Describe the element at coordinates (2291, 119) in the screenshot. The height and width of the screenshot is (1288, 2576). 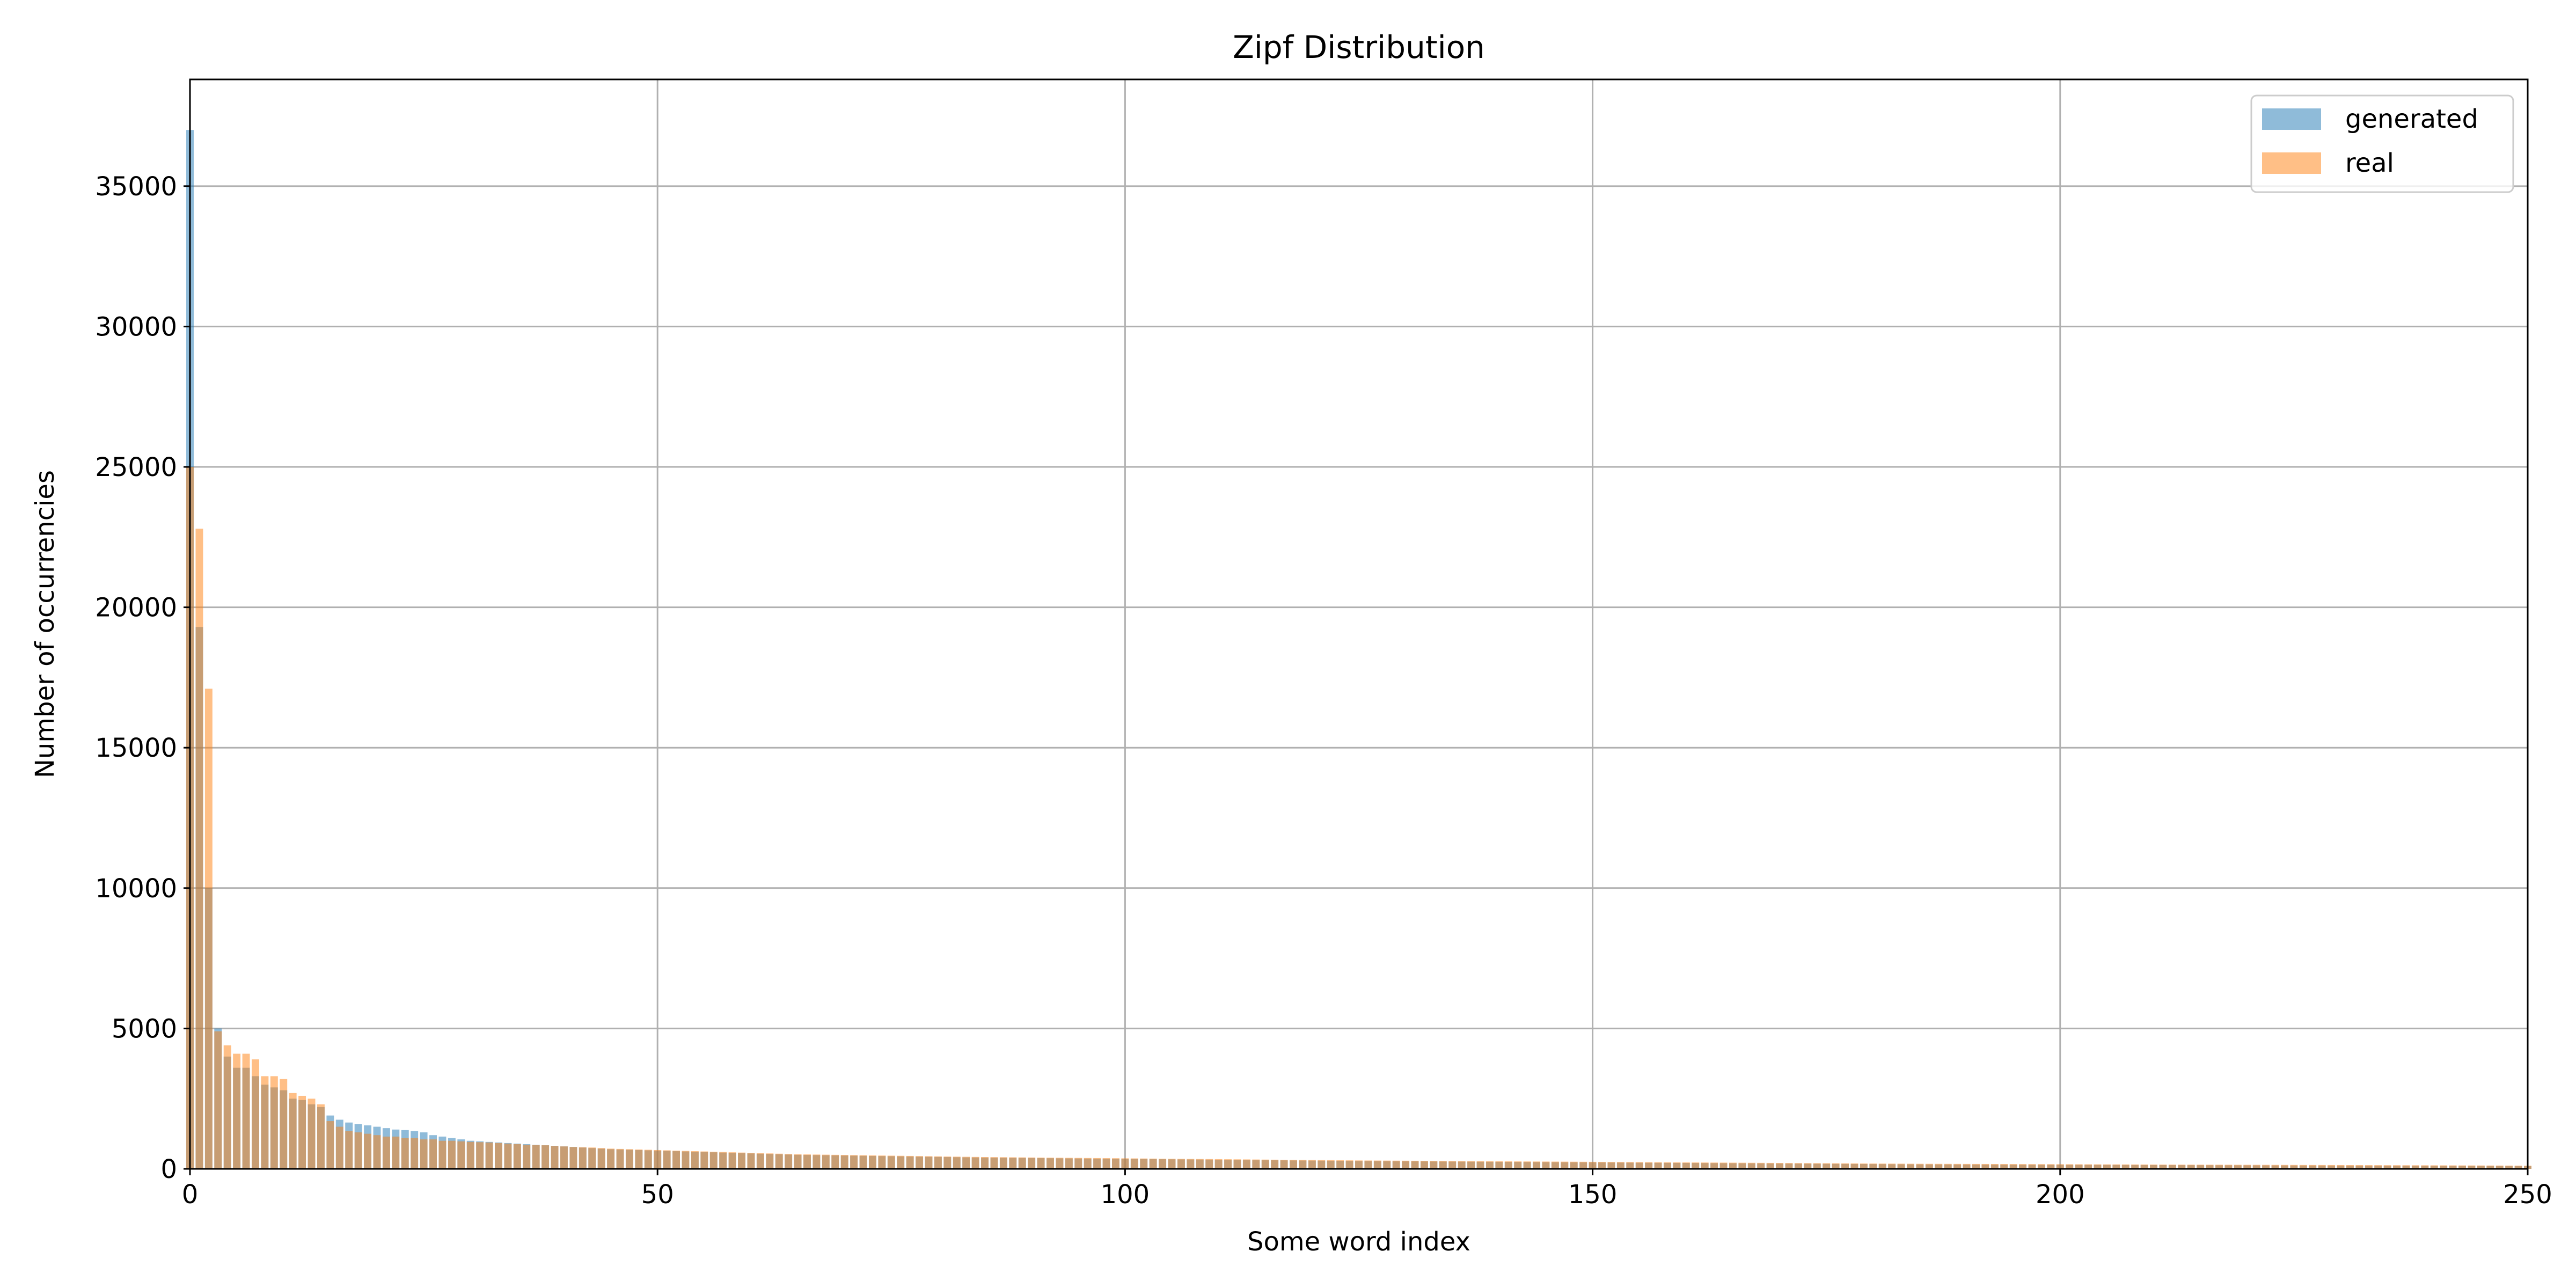
I see `legend-swatch-generated` at that location.